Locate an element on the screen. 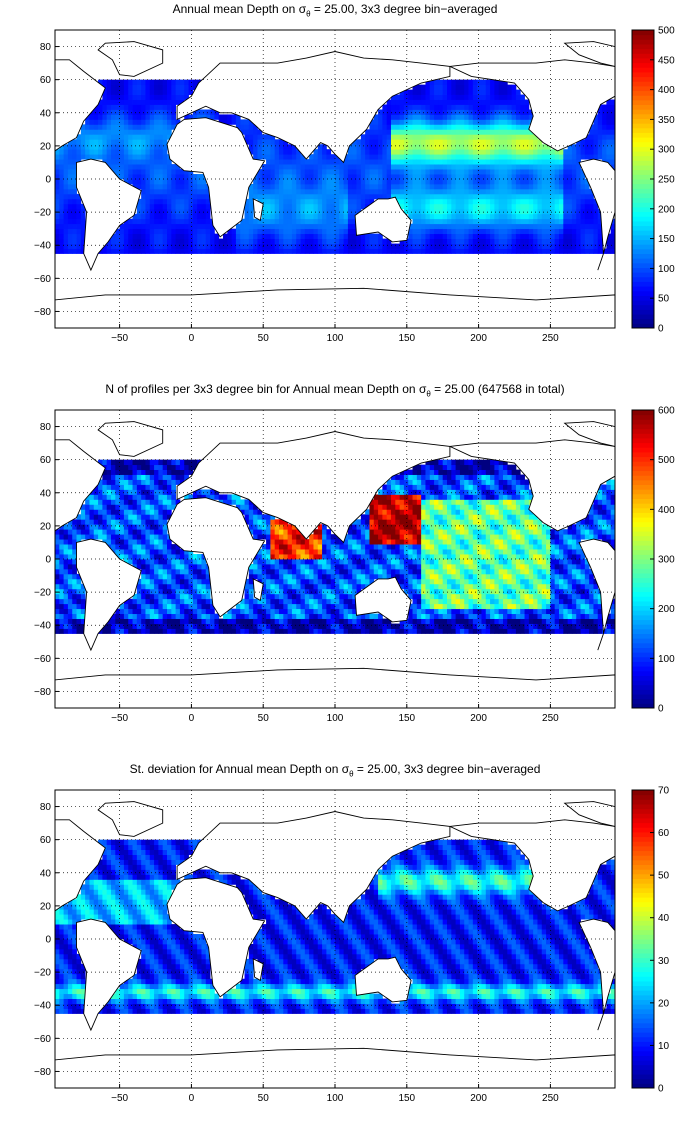 The width and height of the screenshot is (696, 1140). colorbar-tick-label: 500 is located at coordinates (666, 31).